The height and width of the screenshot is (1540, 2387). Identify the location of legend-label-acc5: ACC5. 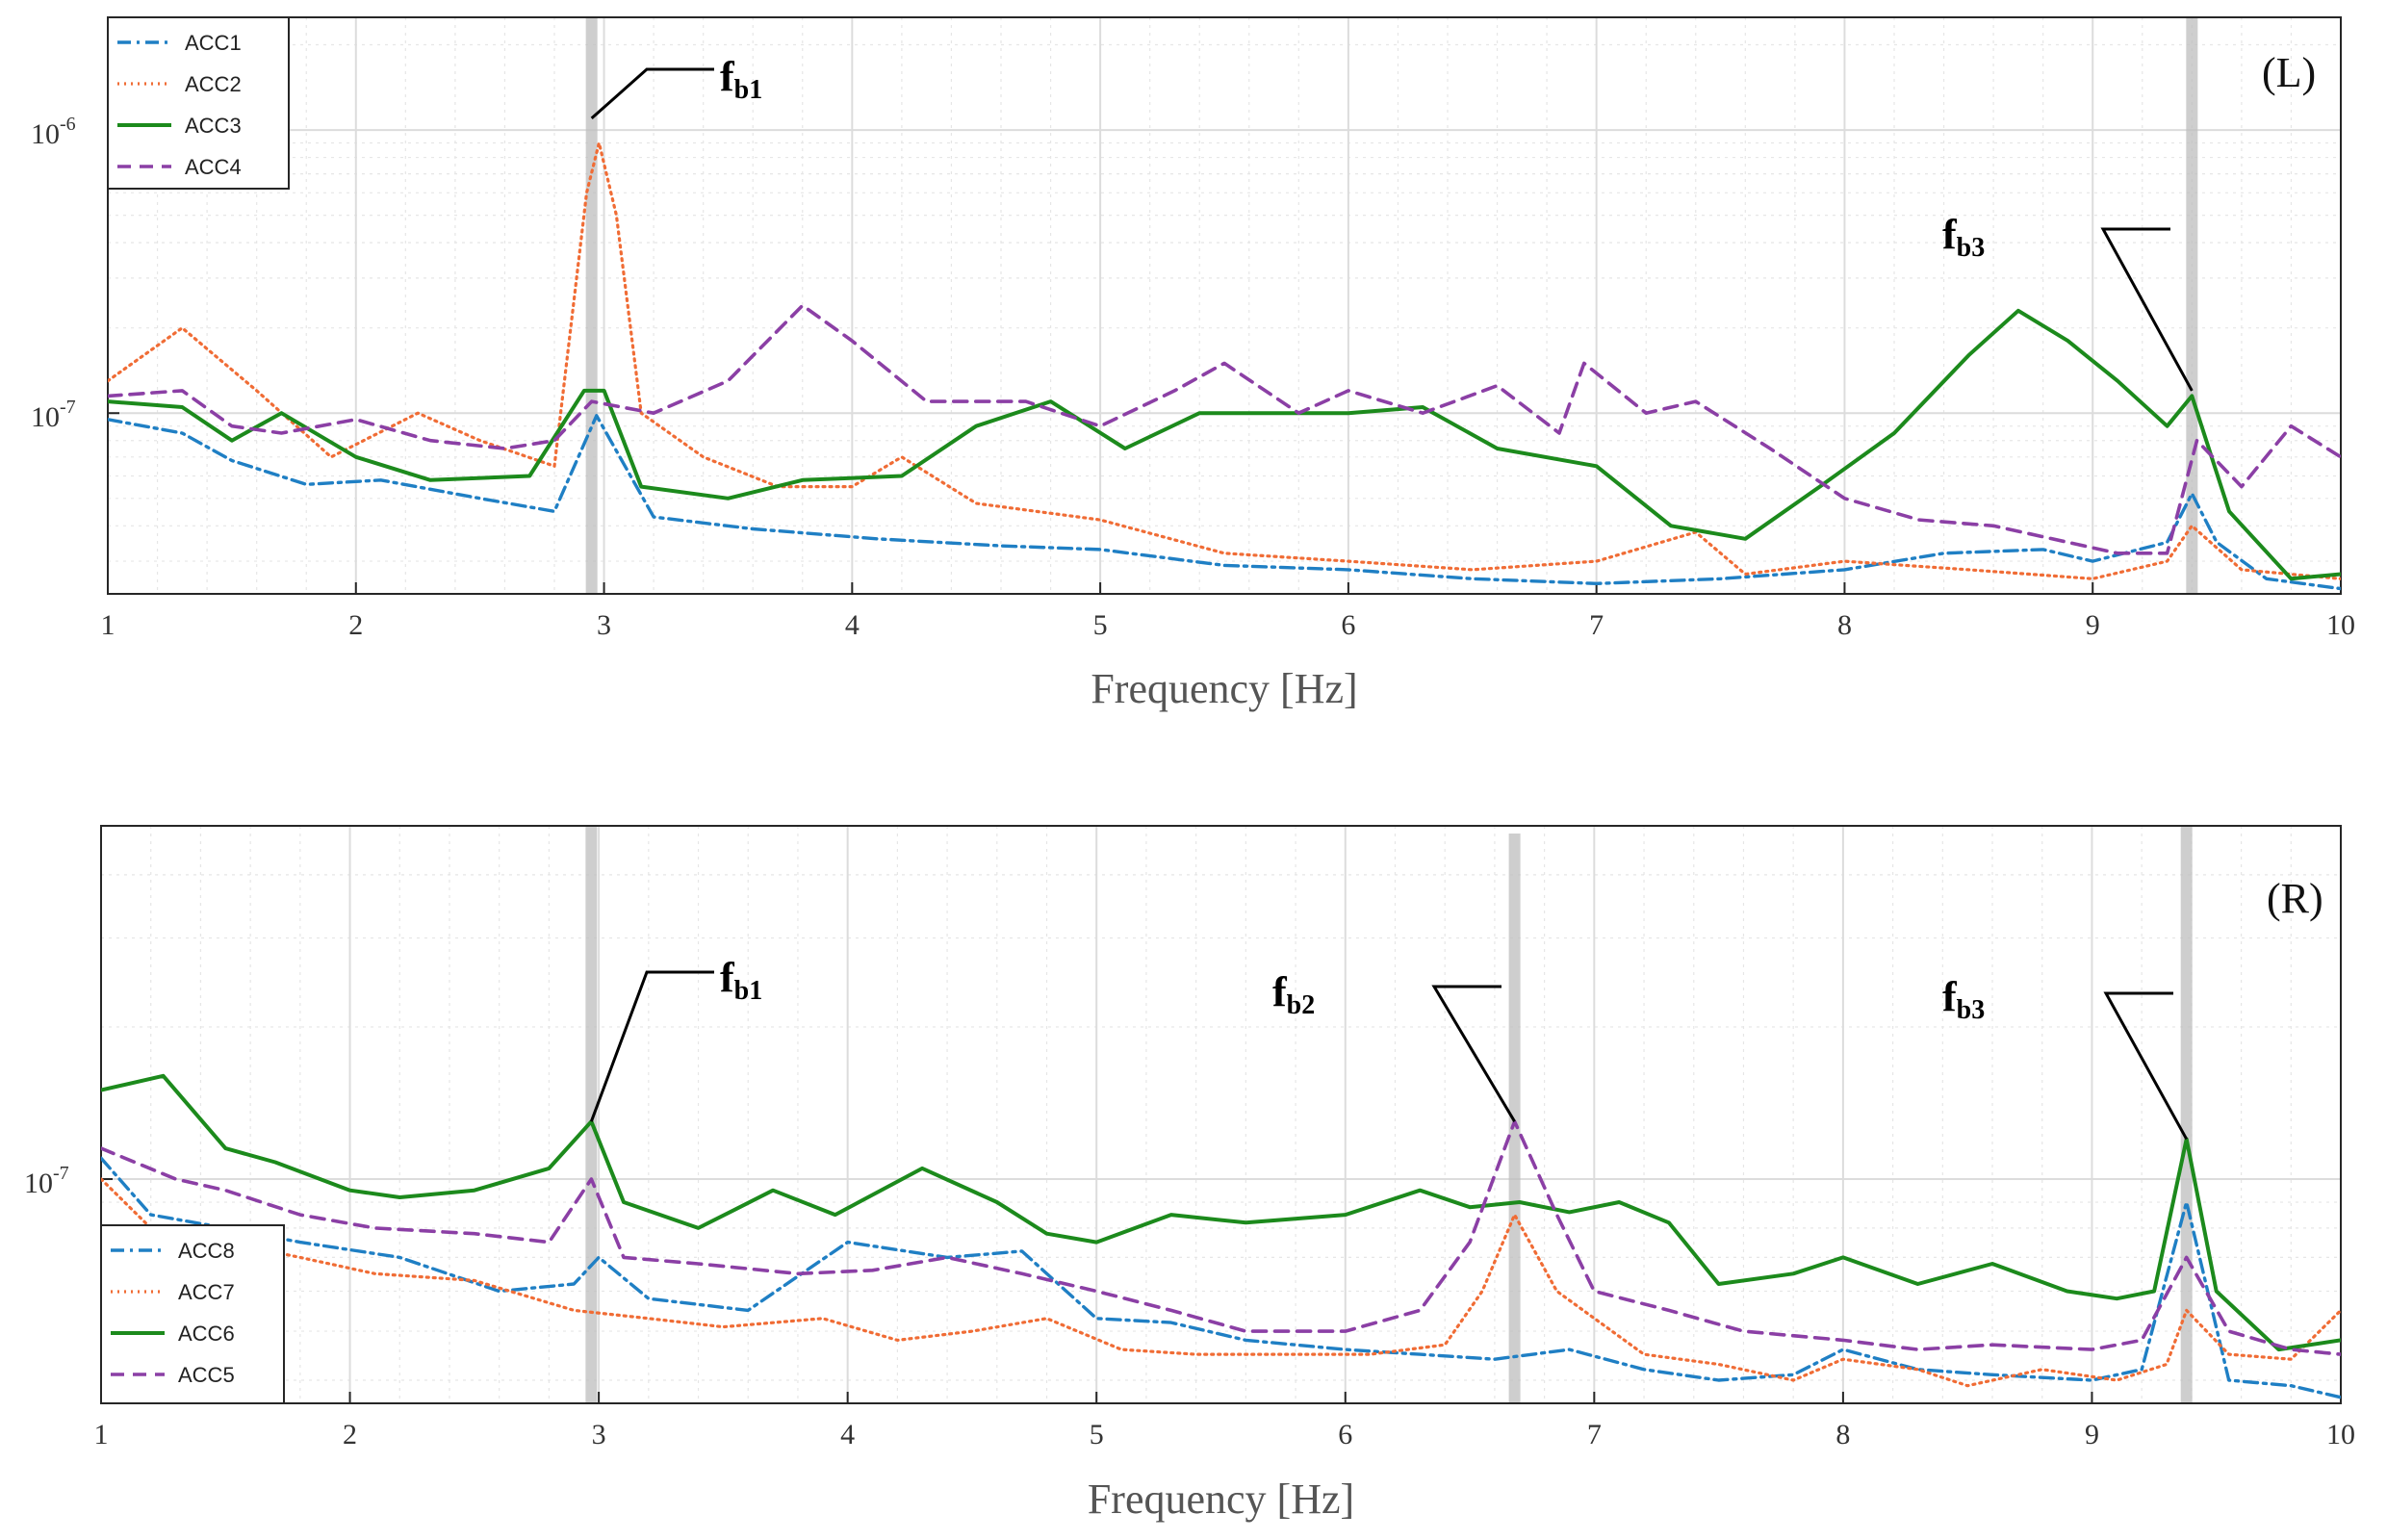
(206, 1375).